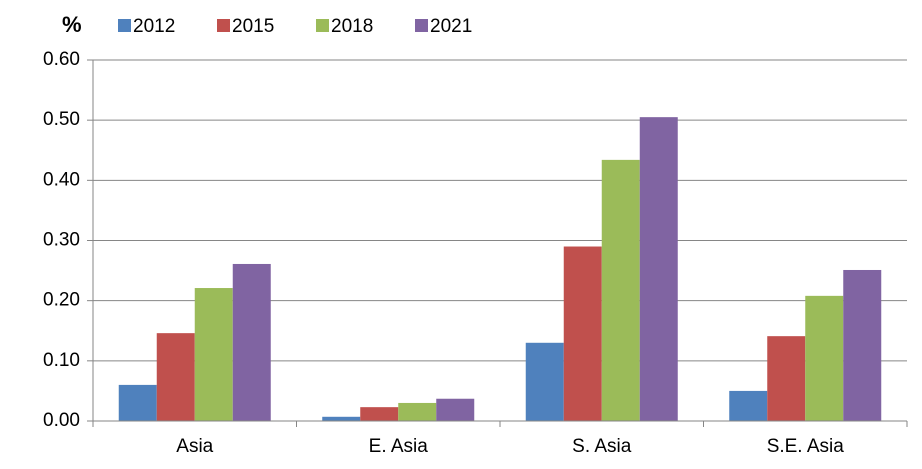 The width and height of the screenshot is (922, 469). Describe the element at coordinates (61, 300) in the screenshot. I see `y-tick-label: 0.20` at that location.